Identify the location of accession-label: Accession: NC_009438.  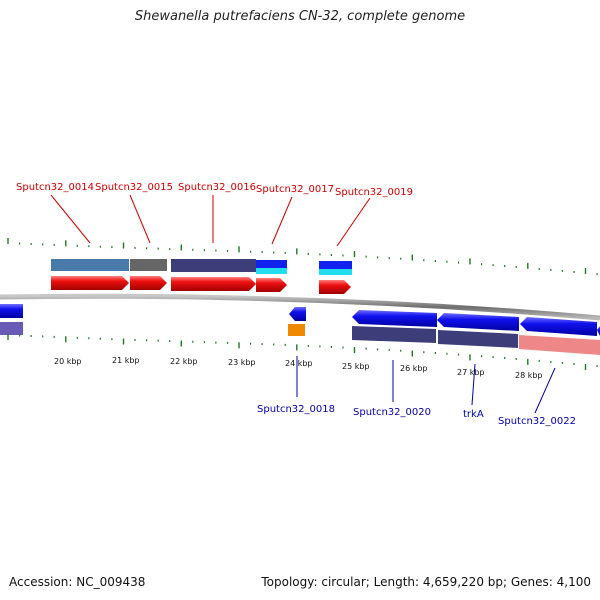
(77, 582).